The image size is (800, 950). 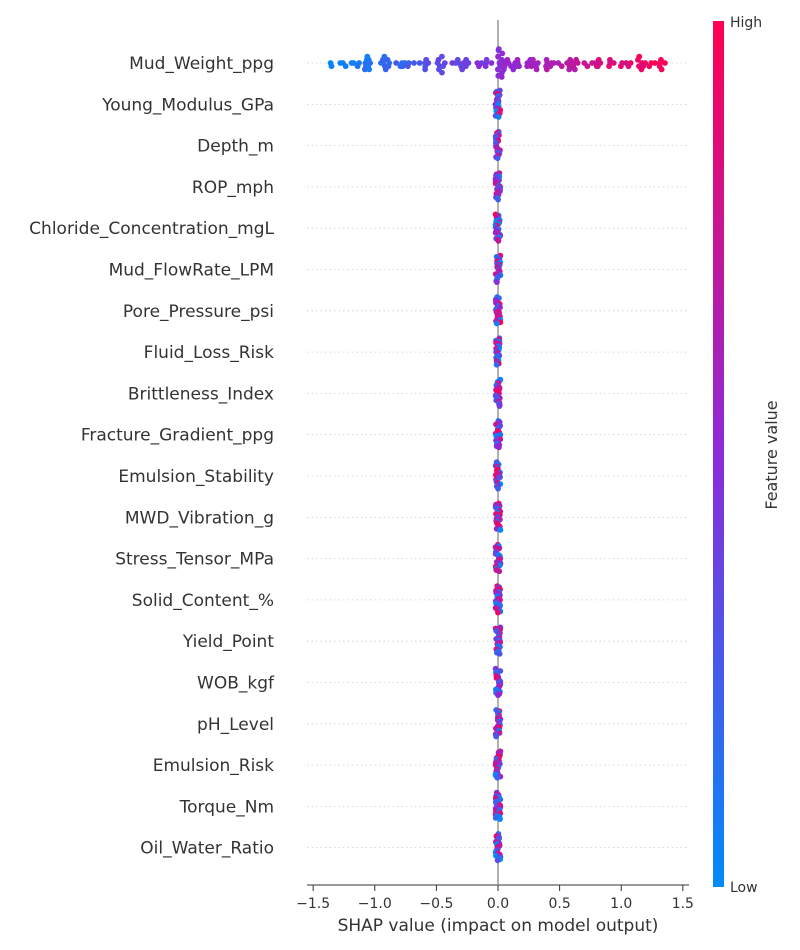 I want to click on x-ticks: −1.5 −1.0 −0.5 0.0 0.5 1.0 1.5, so click(x=495, y=898).